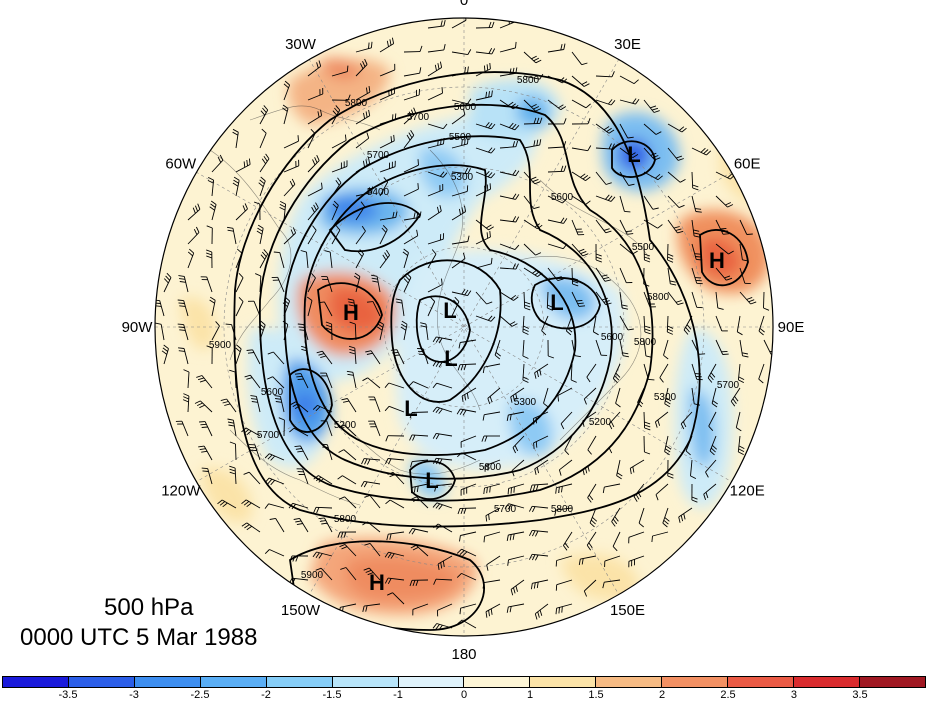 The width and height of the screenshot is (928, 702). I want to click on contour-label: 5400, so click(378, 192).